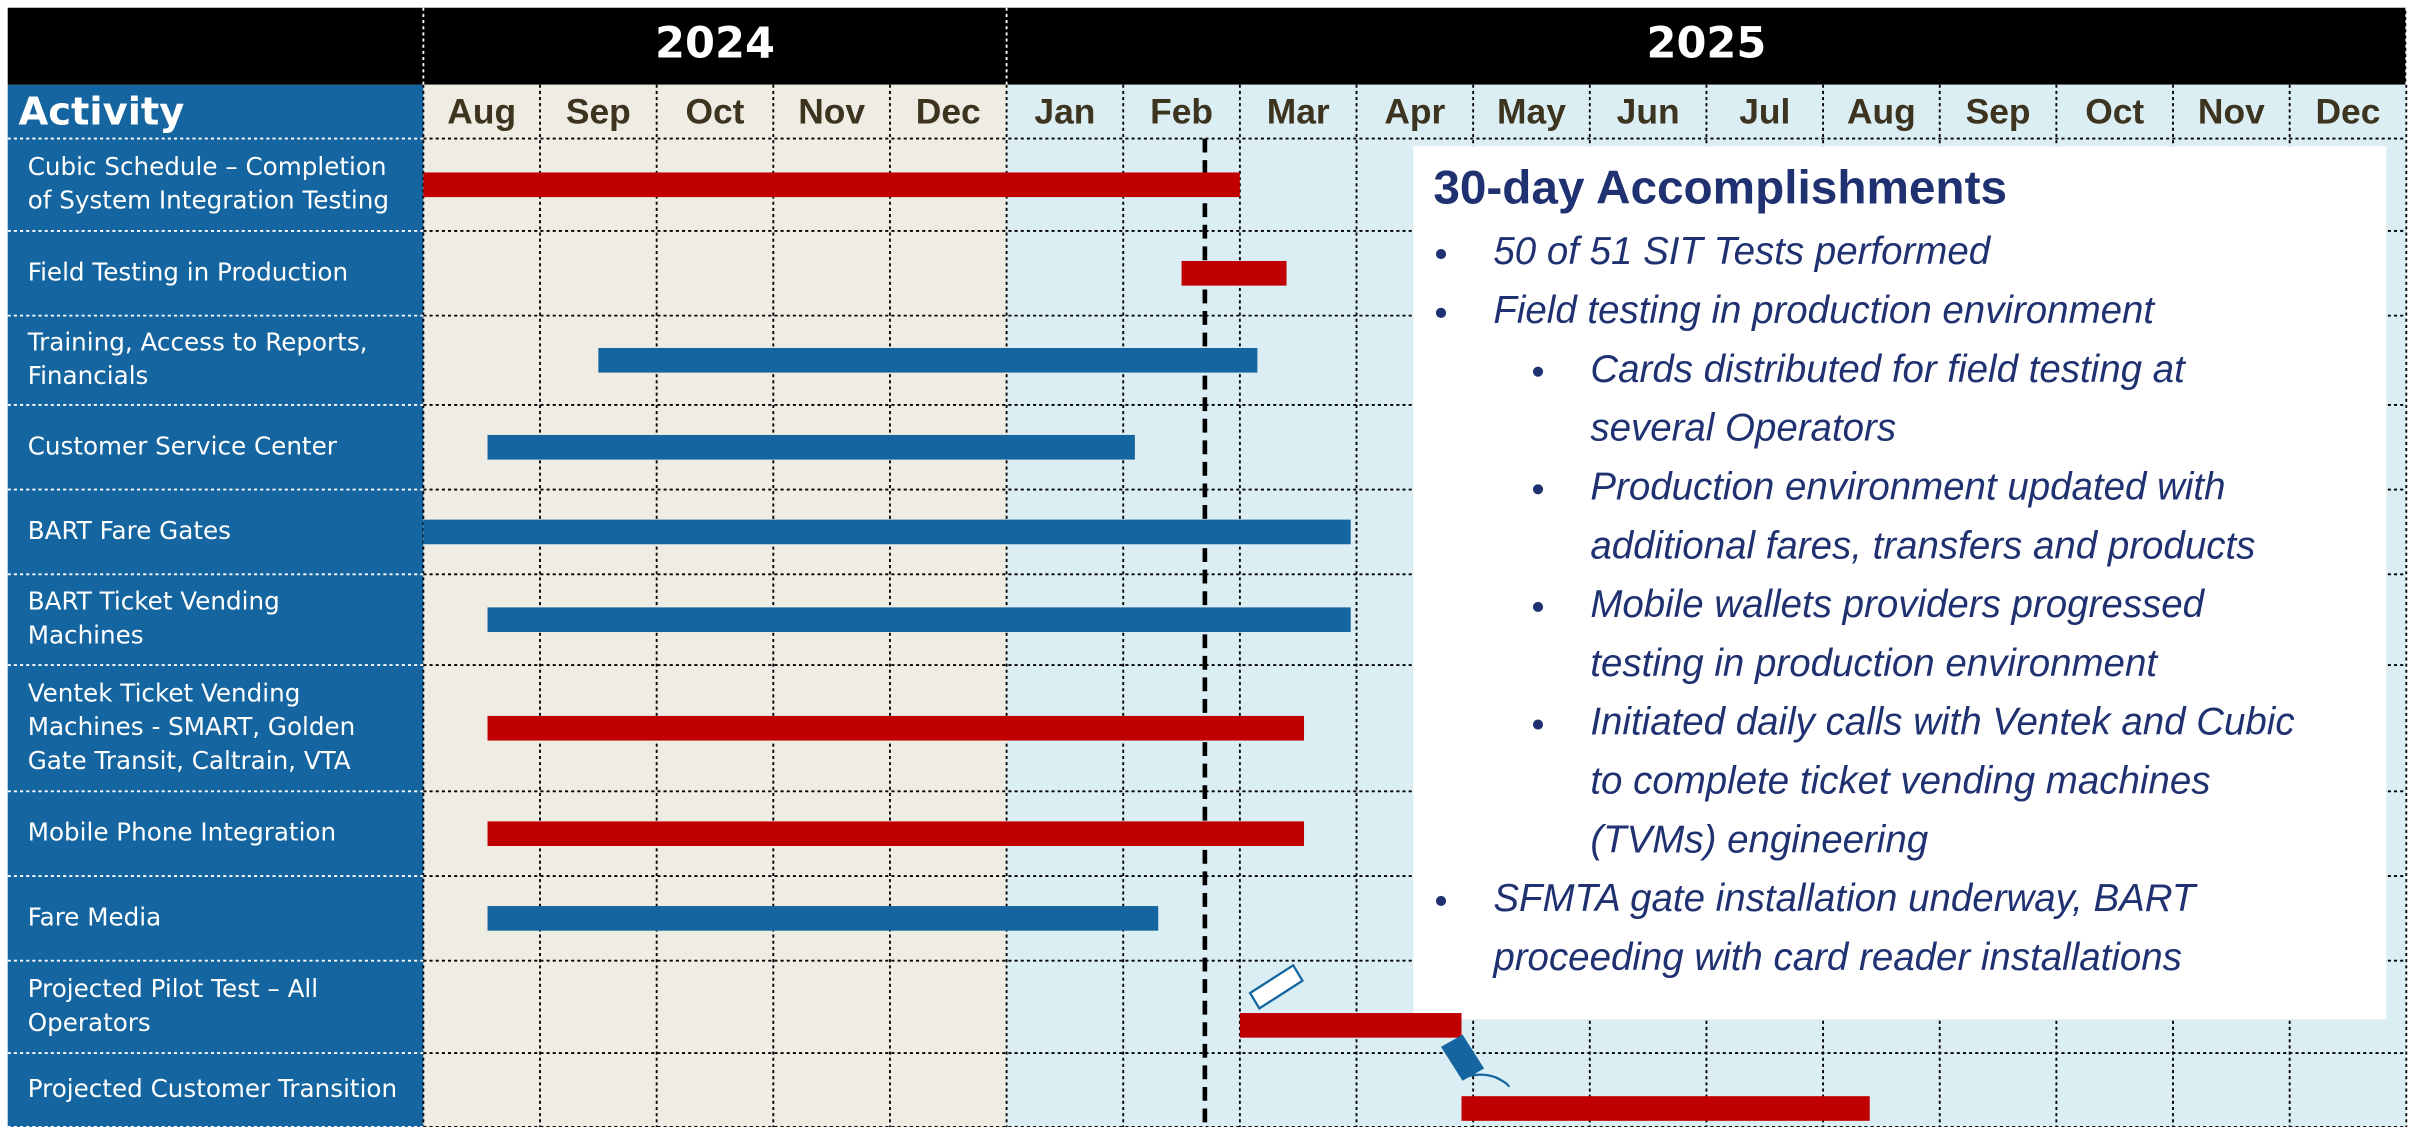 The height and width of the screenshot is (1127, 2414). Describe the element at coordinates (1922, 545) in the screenshot. I see `sub-accomplishment: additional fares, transfers and products` at that location.